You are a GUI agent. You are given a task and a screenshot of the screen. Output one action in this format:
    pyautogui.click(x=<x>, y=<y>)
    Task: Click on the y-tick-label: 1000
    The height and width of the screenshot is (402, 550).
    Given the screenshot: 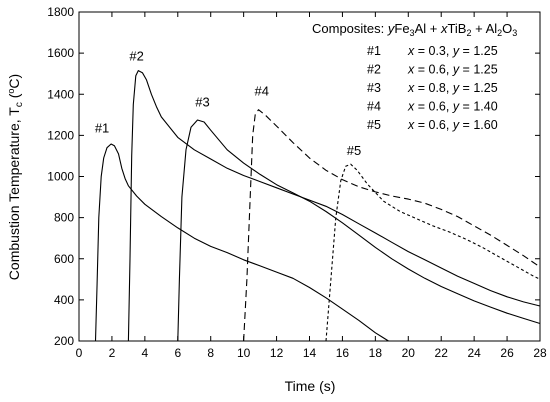 What is the action you would take?
    pyautogui.click(x=60, y=177)
    